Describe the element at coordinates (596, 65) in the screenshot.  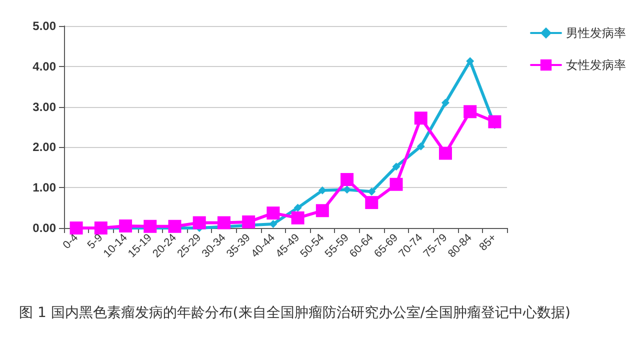
I see `legend-label: 女性发病率` at that location.